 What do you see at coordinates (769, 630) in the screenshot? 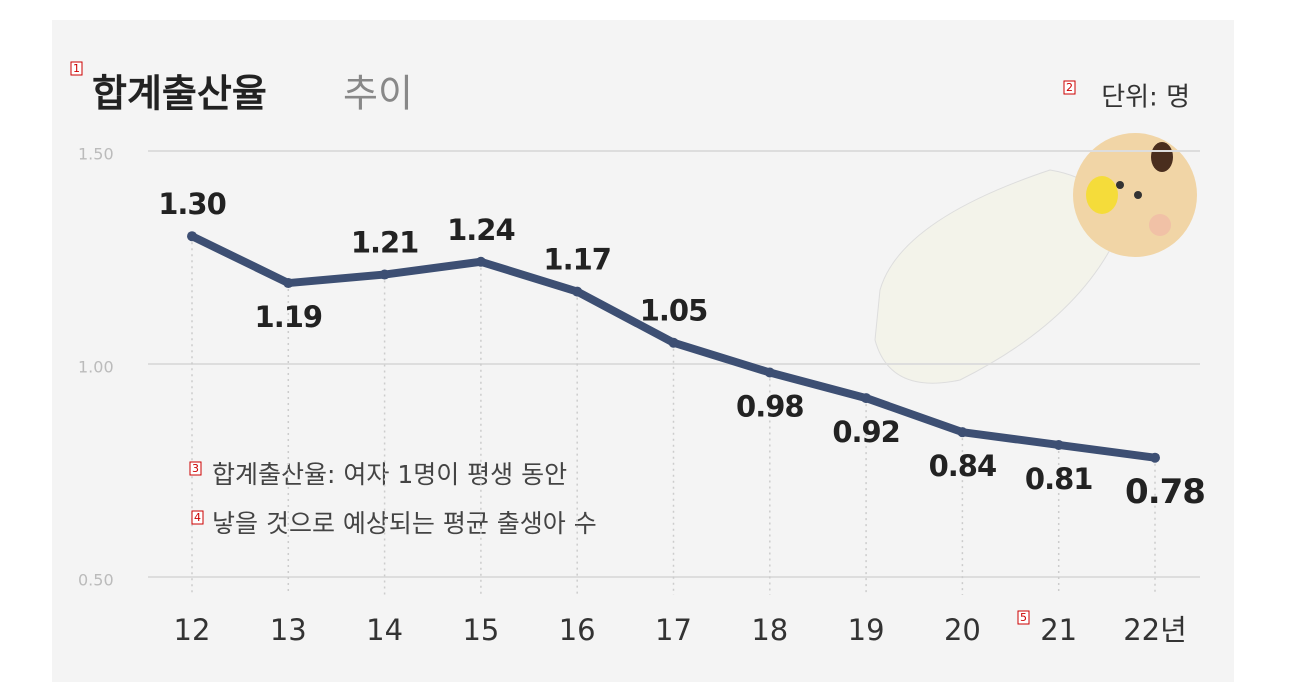
I see `x-tick-label: 18` at bounding box center [769, 630].